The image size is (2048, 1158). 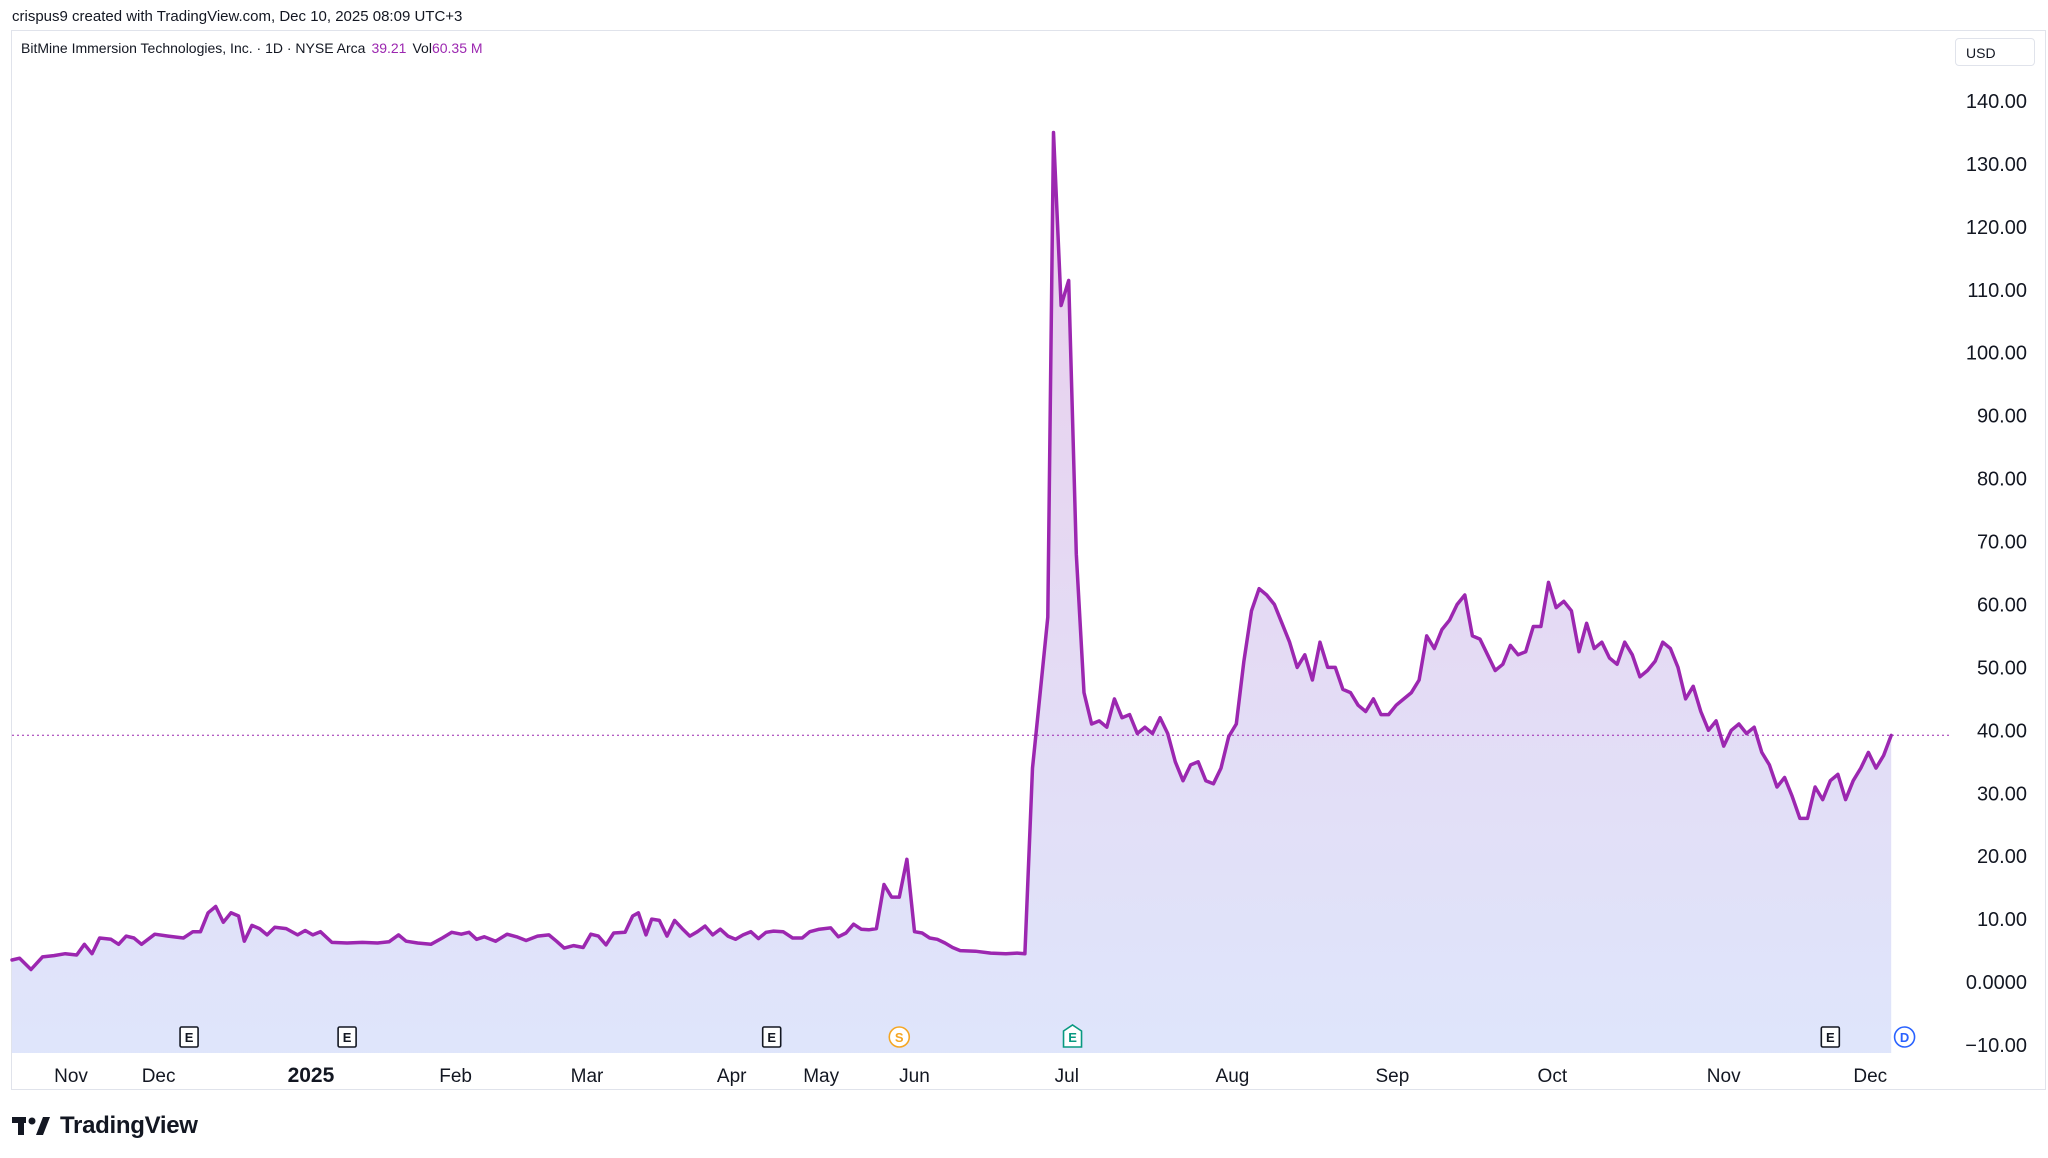 I want to click on svg-text: D, so click(x=1904, y=1037).